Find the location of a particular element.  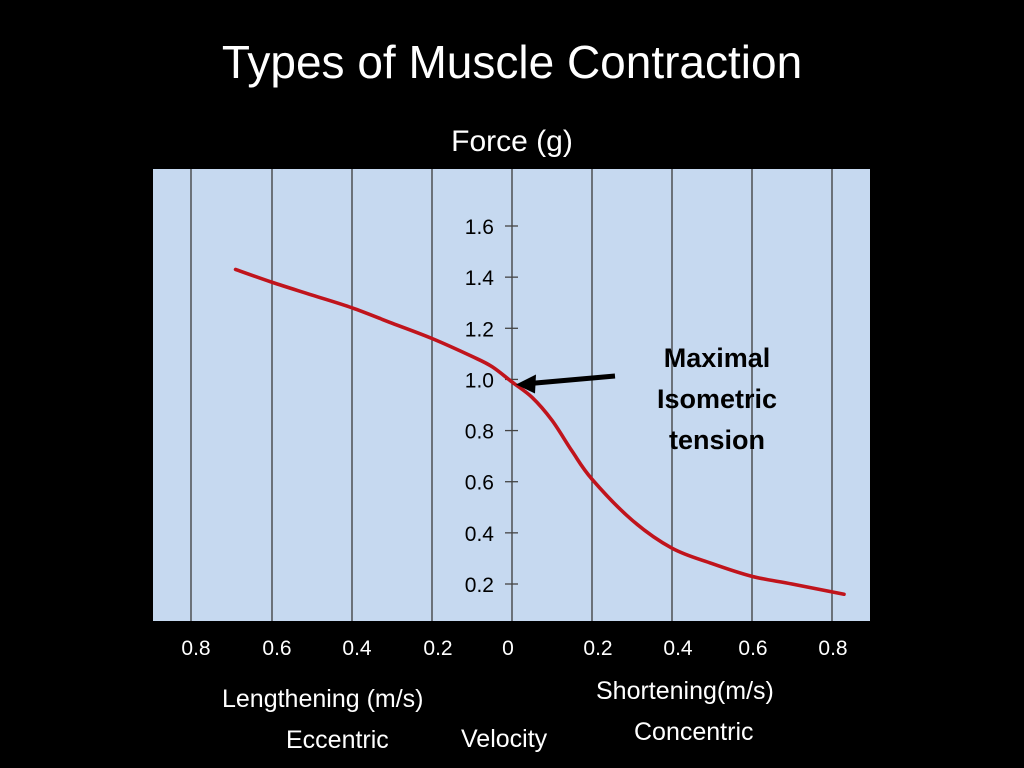

annotation-line: Isometric is located at coordinates (717, 399).